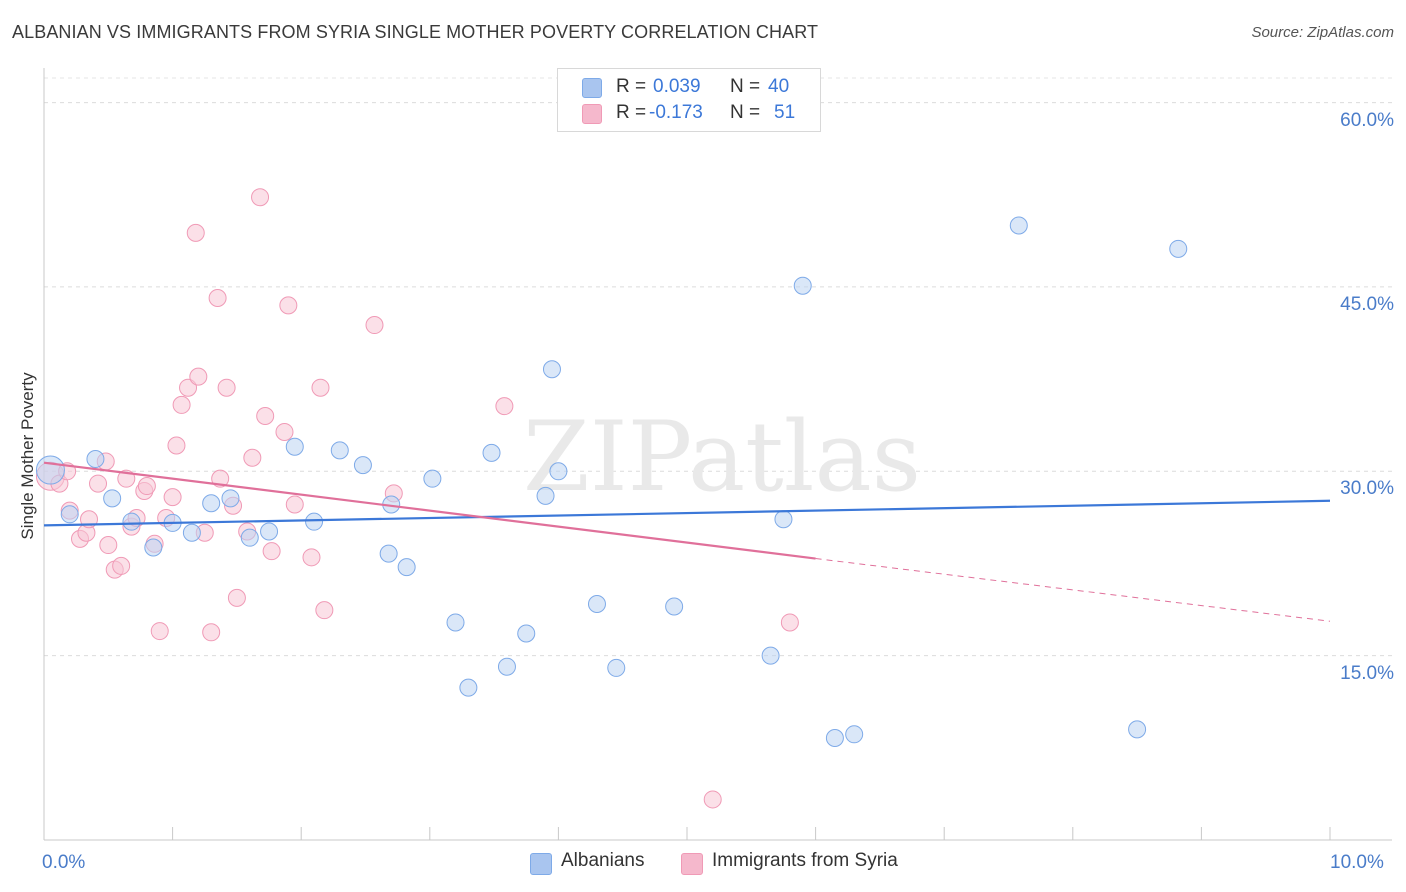 The height and width of the screenshot is (892, 1406). I want to click on syria-trend-extension, so click(1073, 590).